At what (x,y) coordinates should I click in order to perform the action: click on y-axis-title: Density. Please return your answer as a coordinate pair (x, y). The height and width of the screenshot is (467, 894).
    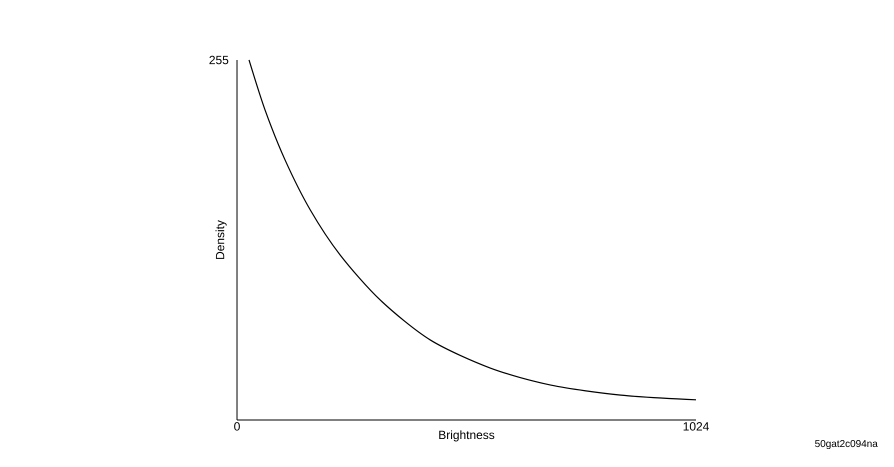
    Looking at the image, I should click on (221, 239).